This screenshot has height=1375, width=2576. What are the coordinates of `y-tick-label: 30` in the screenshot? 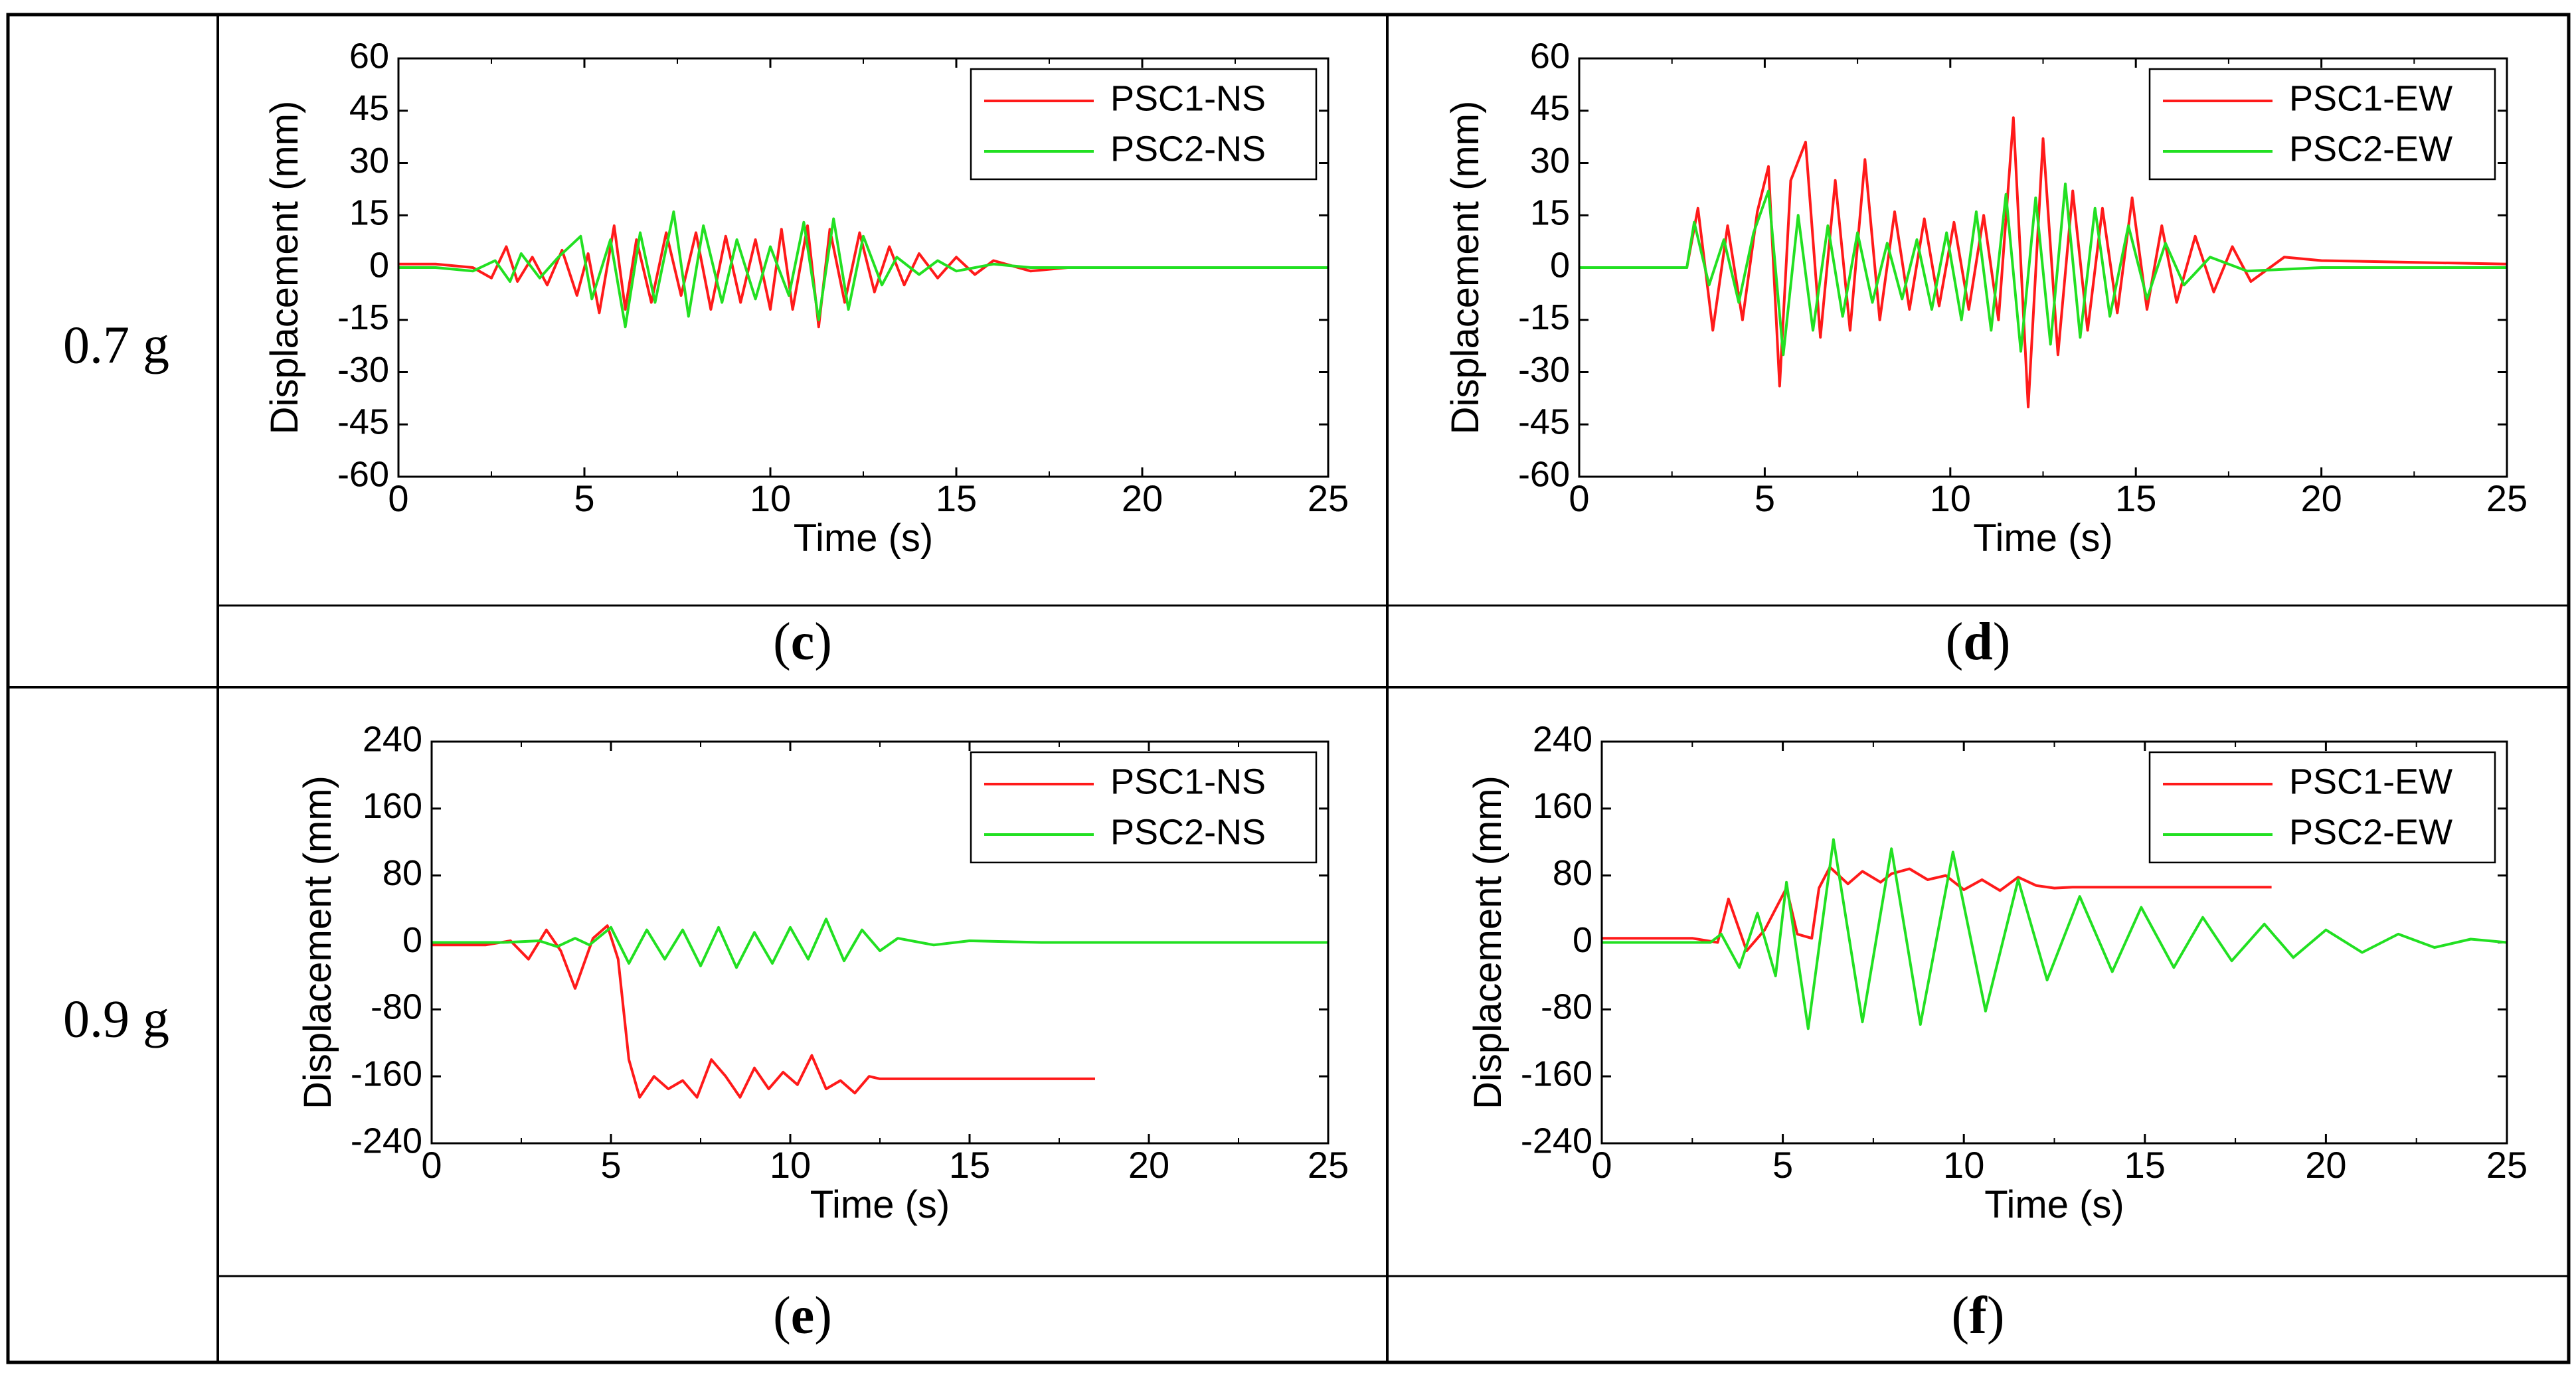 It's located at (1550, 161).